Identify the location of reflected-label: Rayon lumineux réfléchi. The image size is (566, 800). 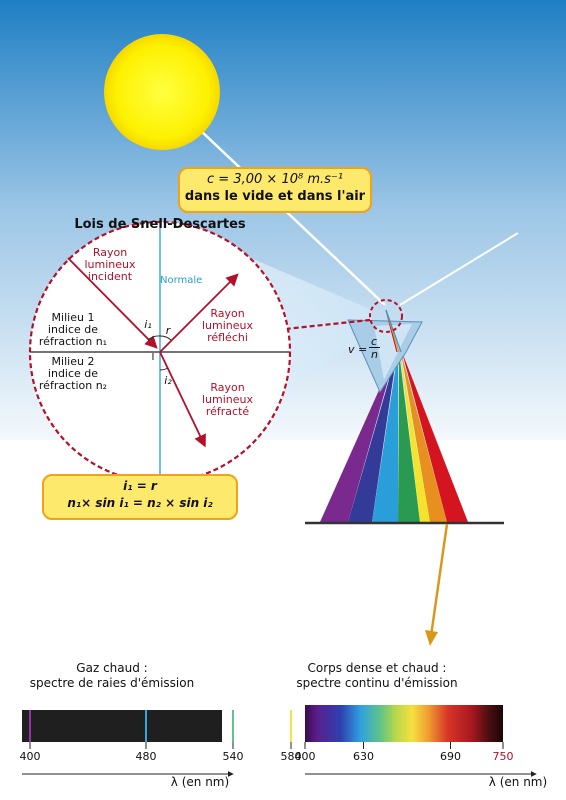
(227, 325).